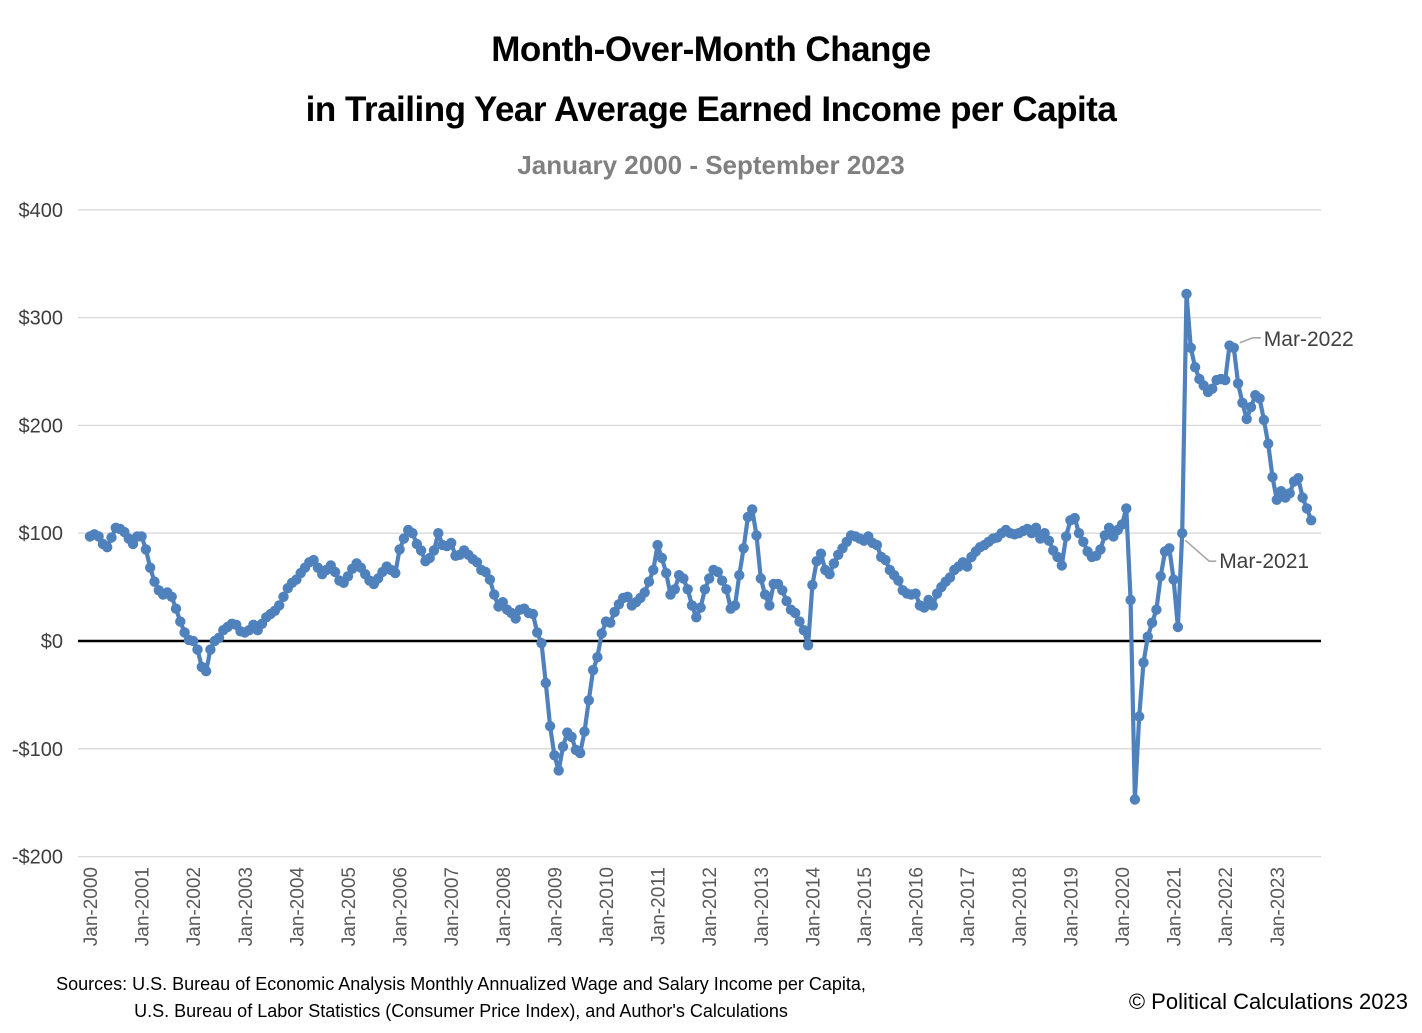 Image resolution: width=1422 pixels, height=1033 pixels. What do you see at coordinates (917, 906) in the screenshot?
I see `x-tick-label: Jan-2016` at bounding box center [917, 906].